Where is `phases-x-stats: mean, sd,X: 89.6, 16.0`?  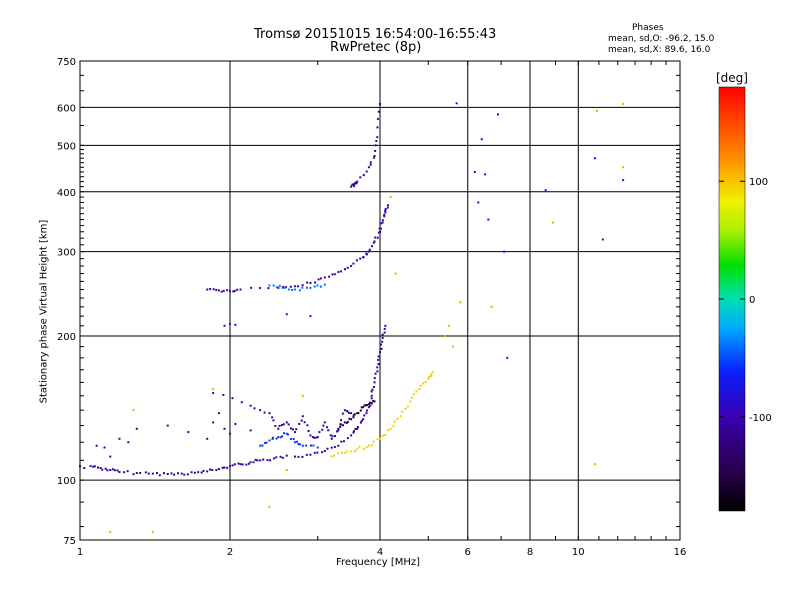 phases-x-stats: mean, sd,X: 89.6, 16.0 is located at coordinates (659, 50).